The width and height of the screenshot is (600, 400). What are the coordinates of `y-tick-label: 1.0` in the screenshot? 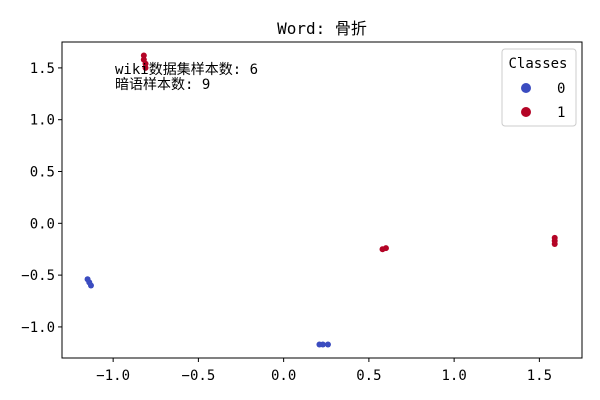 It's located at (42, 121).